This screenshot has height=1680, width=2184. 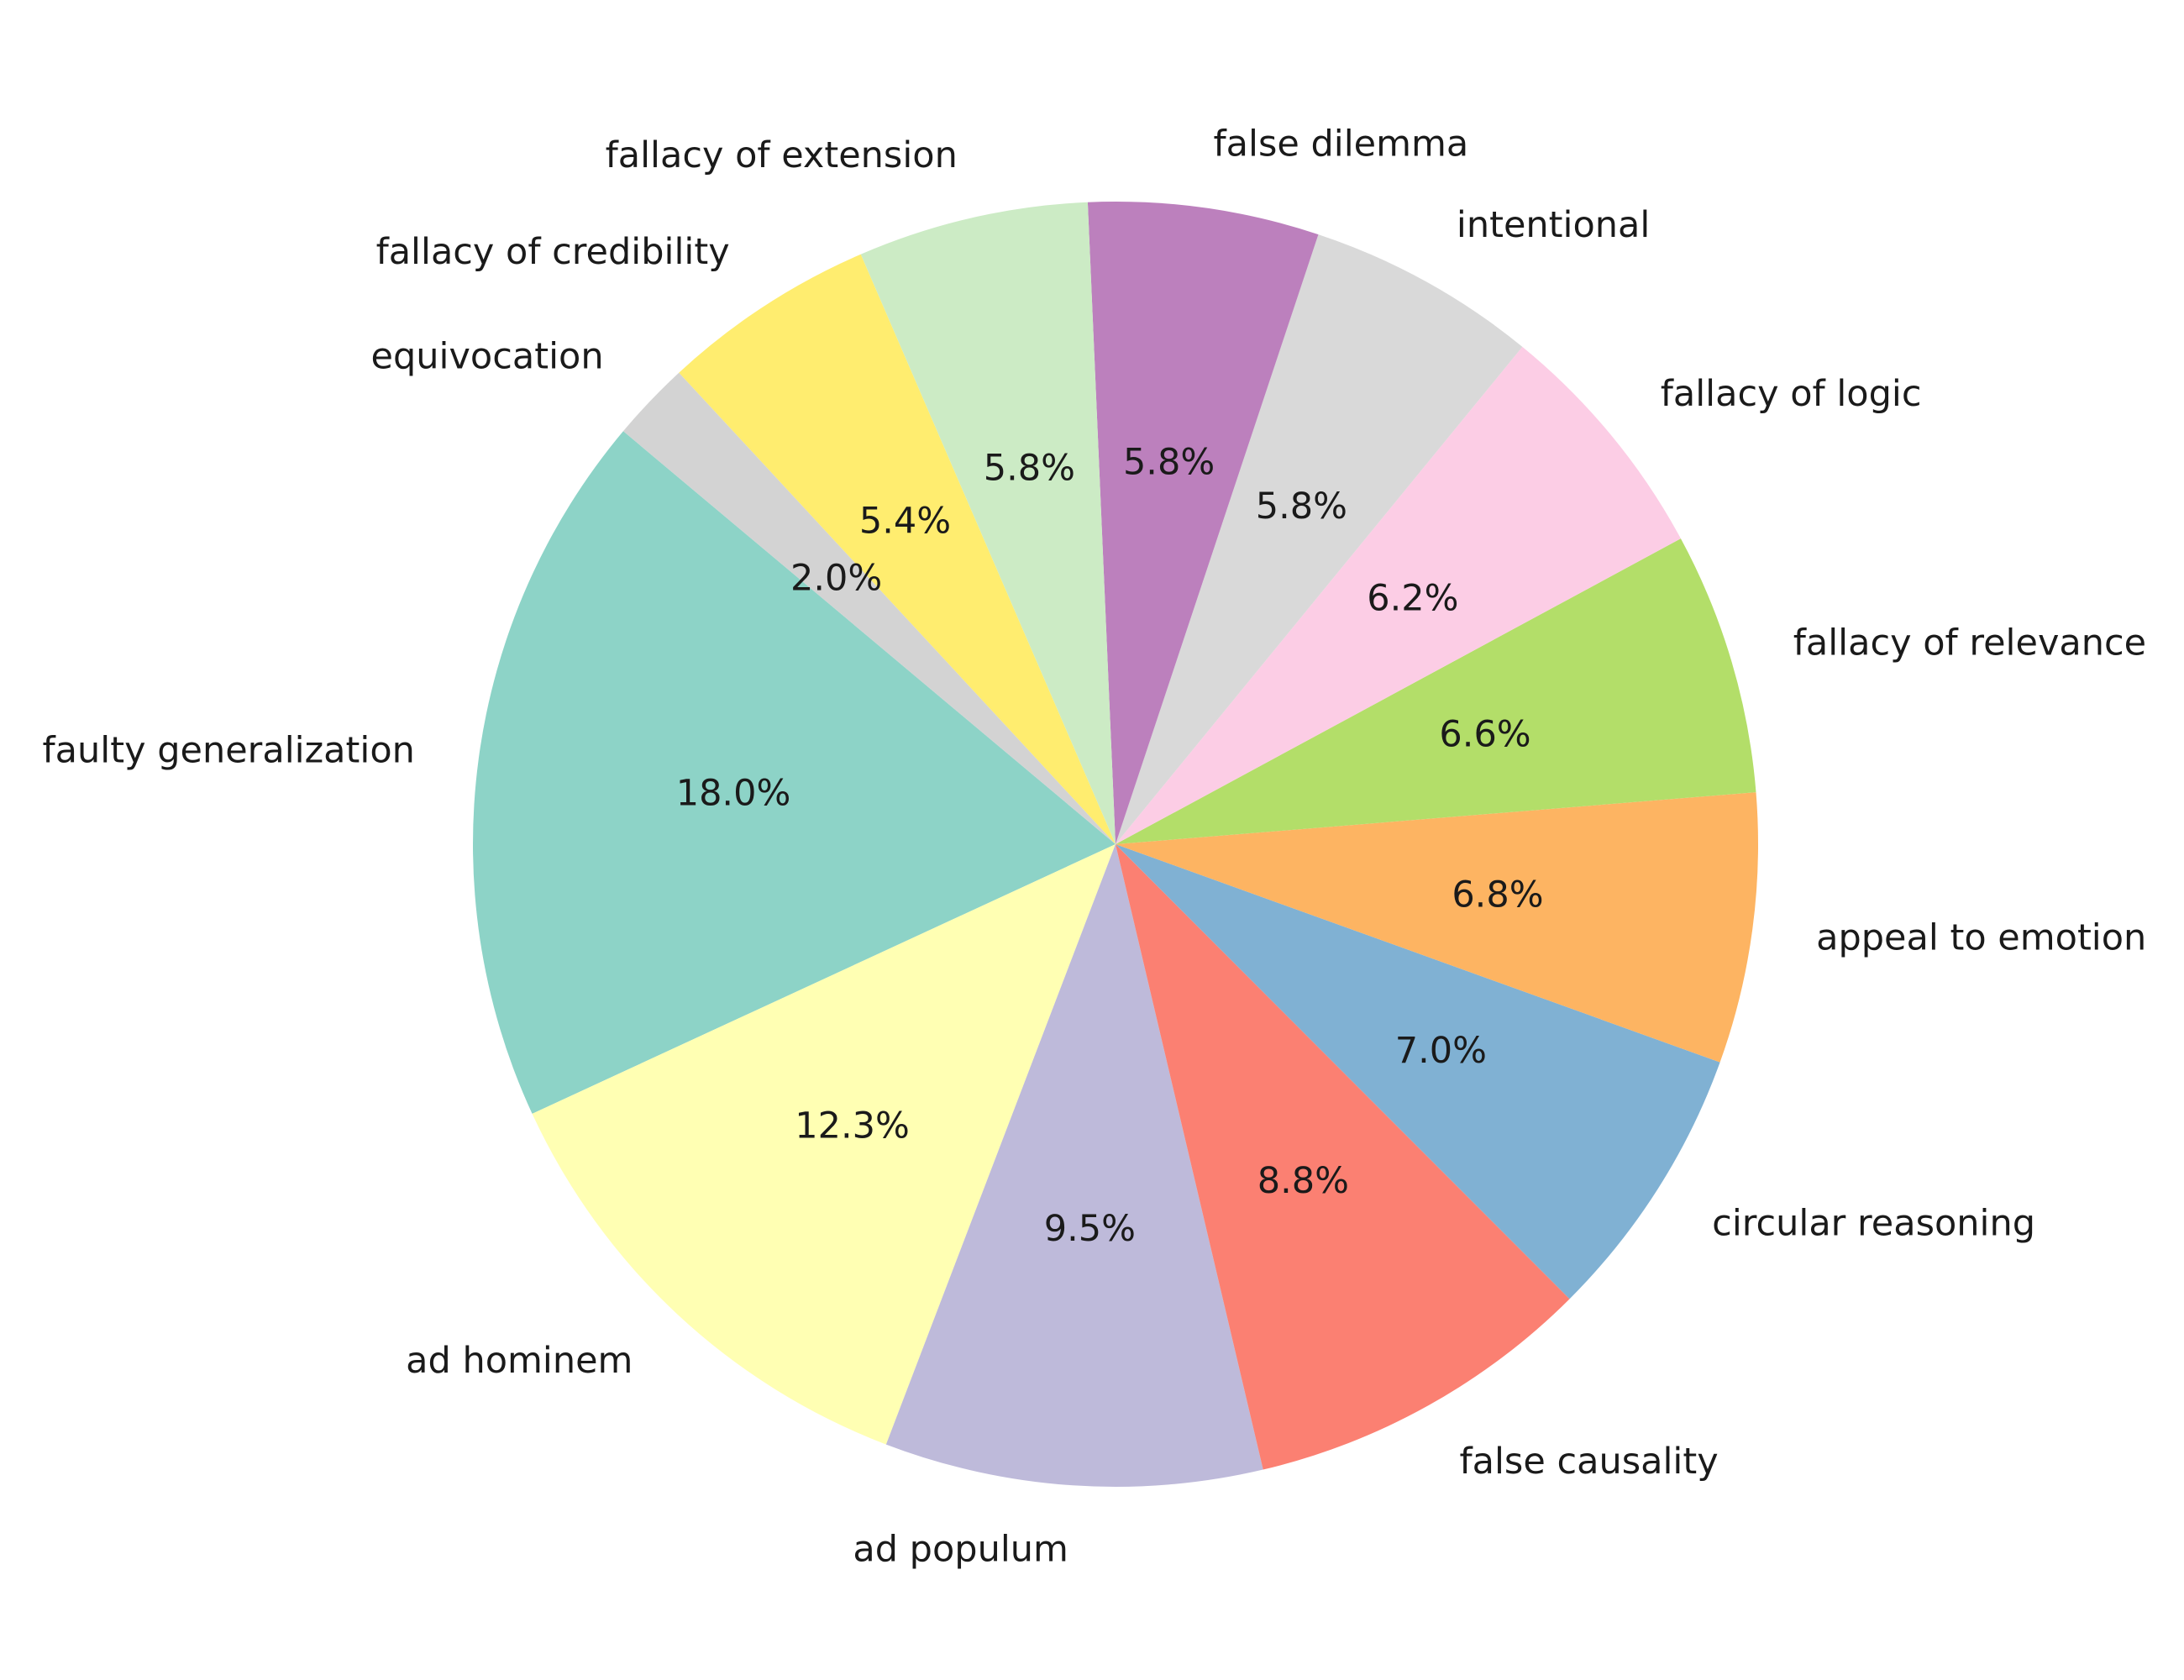 I want to click on percent-label-equivocation: 2.0%, so click(x=836, y=578).